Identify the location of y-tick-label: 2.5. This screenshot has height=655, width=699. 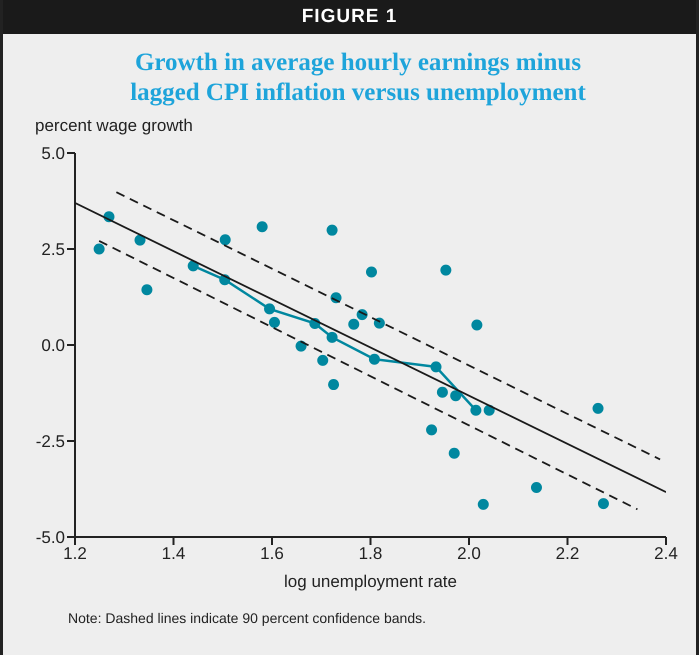
(53, 250).